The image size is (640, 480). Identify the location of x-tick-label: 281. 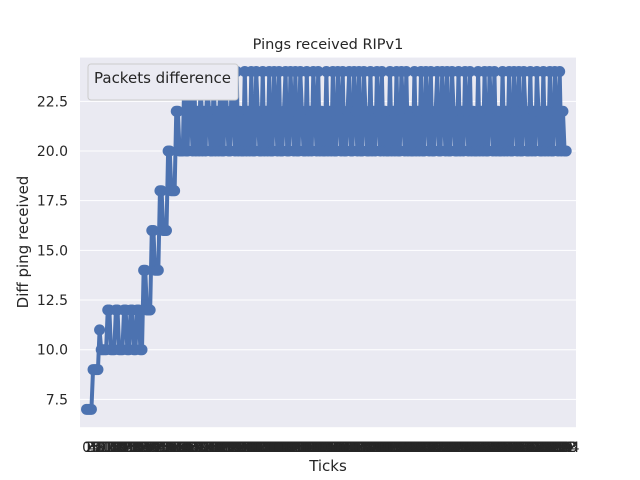
(545, 448).